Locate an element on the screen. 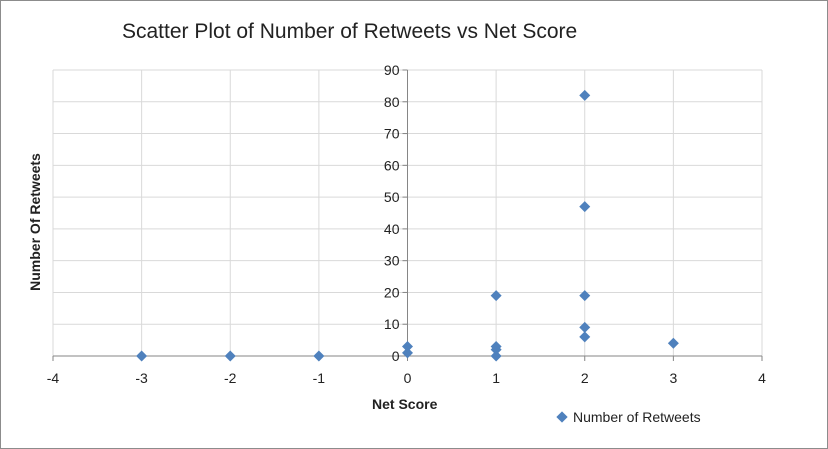 The image size is (828, 449). x-tick-label: 1 is located at coordinates (496, 378).